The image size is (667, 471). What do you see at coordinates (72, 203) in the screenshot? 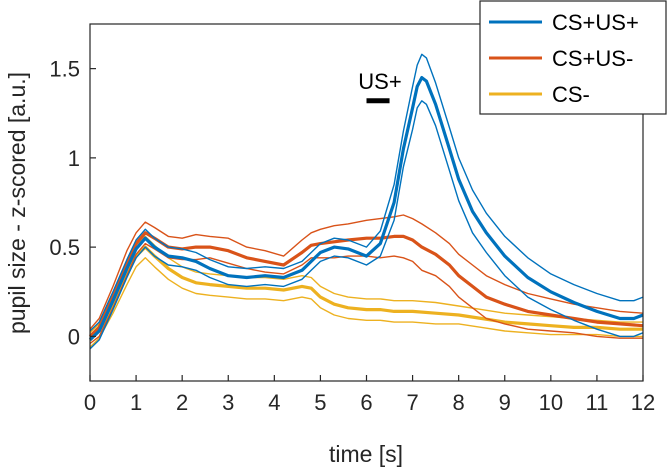
I see `y-axis-ticks: 0 0.5 1 1.5` at bounding box center [72, 203].